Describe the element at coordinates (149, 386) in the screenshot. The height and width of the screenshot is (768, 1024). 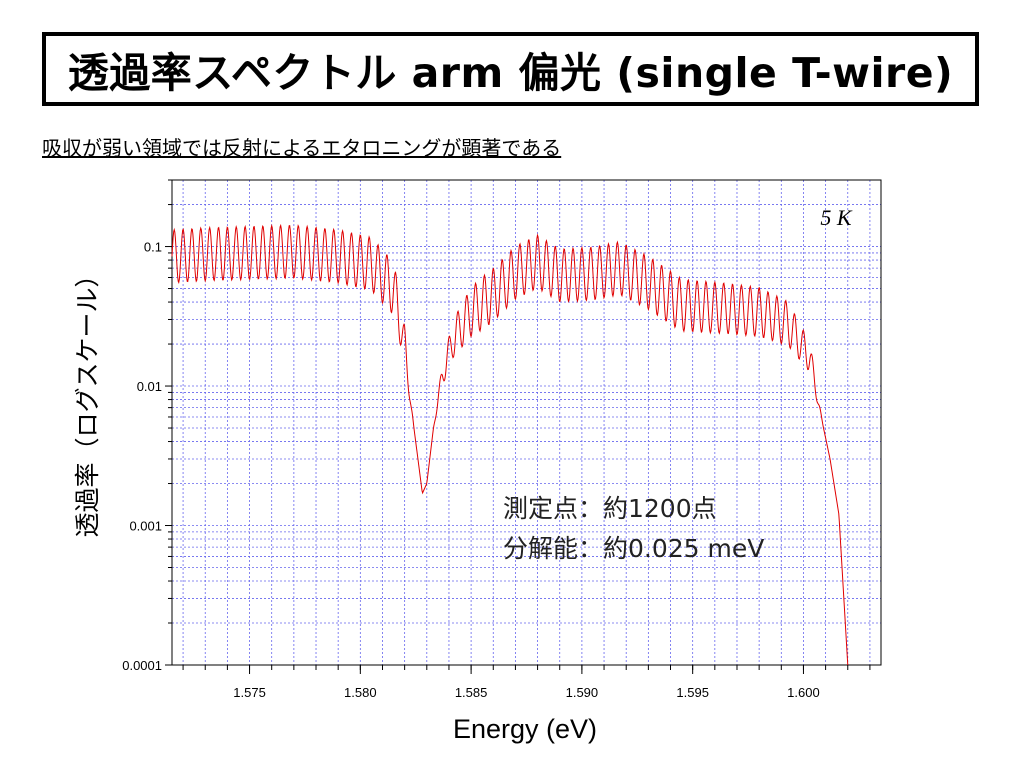
I see `y-tick-label: 0.01` at that location.